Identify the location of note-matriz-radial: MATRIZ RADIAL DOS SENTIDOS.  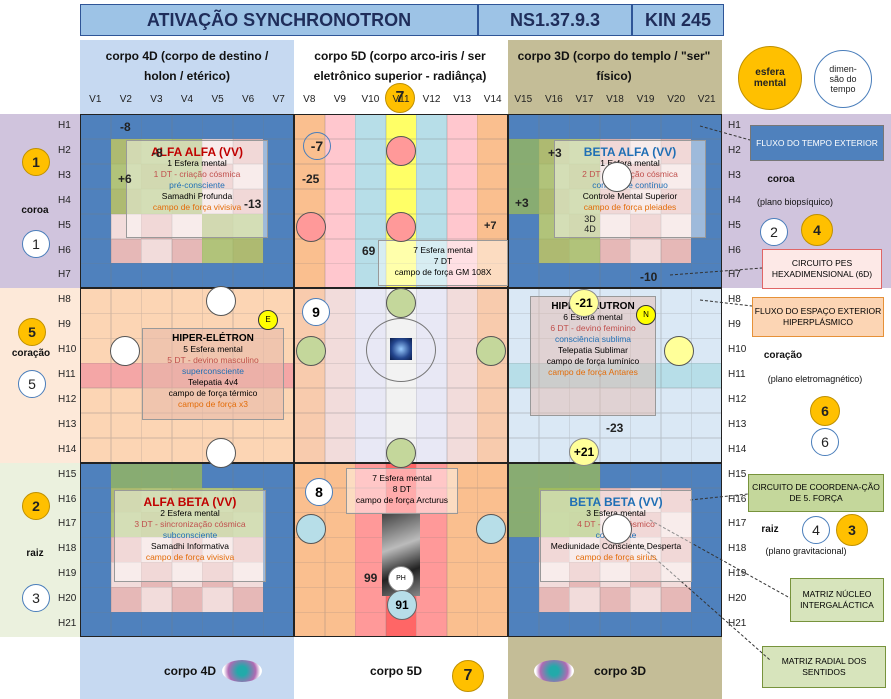
(824, 667).